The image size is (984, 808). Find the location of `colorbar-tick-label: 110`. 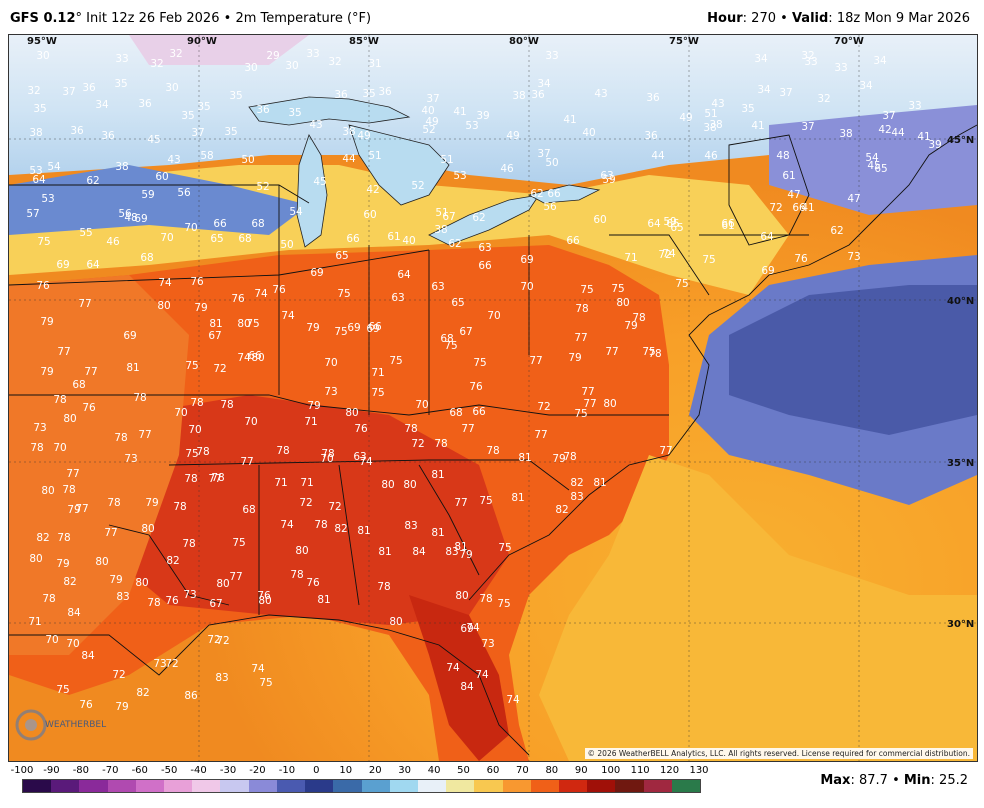

colorbar-tick-label: 110 is located at coordinates (640, 770).